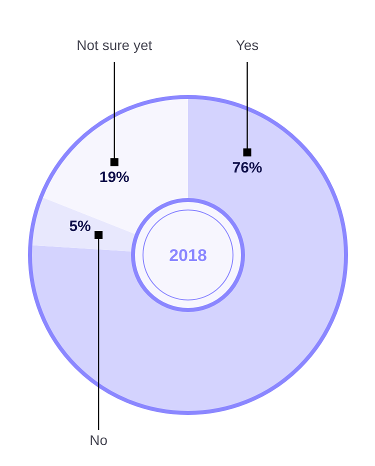 This screenshot has width=375, height=466. I want to click on data-label: 76%, so click(247, 167).